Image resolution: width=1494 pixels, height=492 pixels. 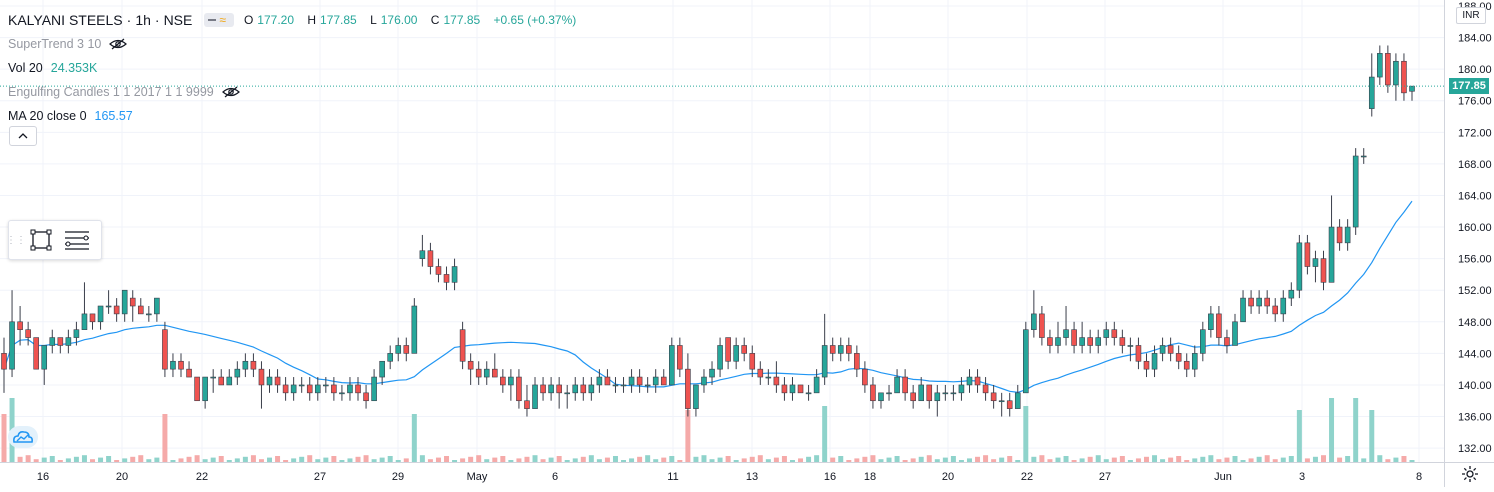 I want to click on interval-label: 1h, so click(x=143, y=20).